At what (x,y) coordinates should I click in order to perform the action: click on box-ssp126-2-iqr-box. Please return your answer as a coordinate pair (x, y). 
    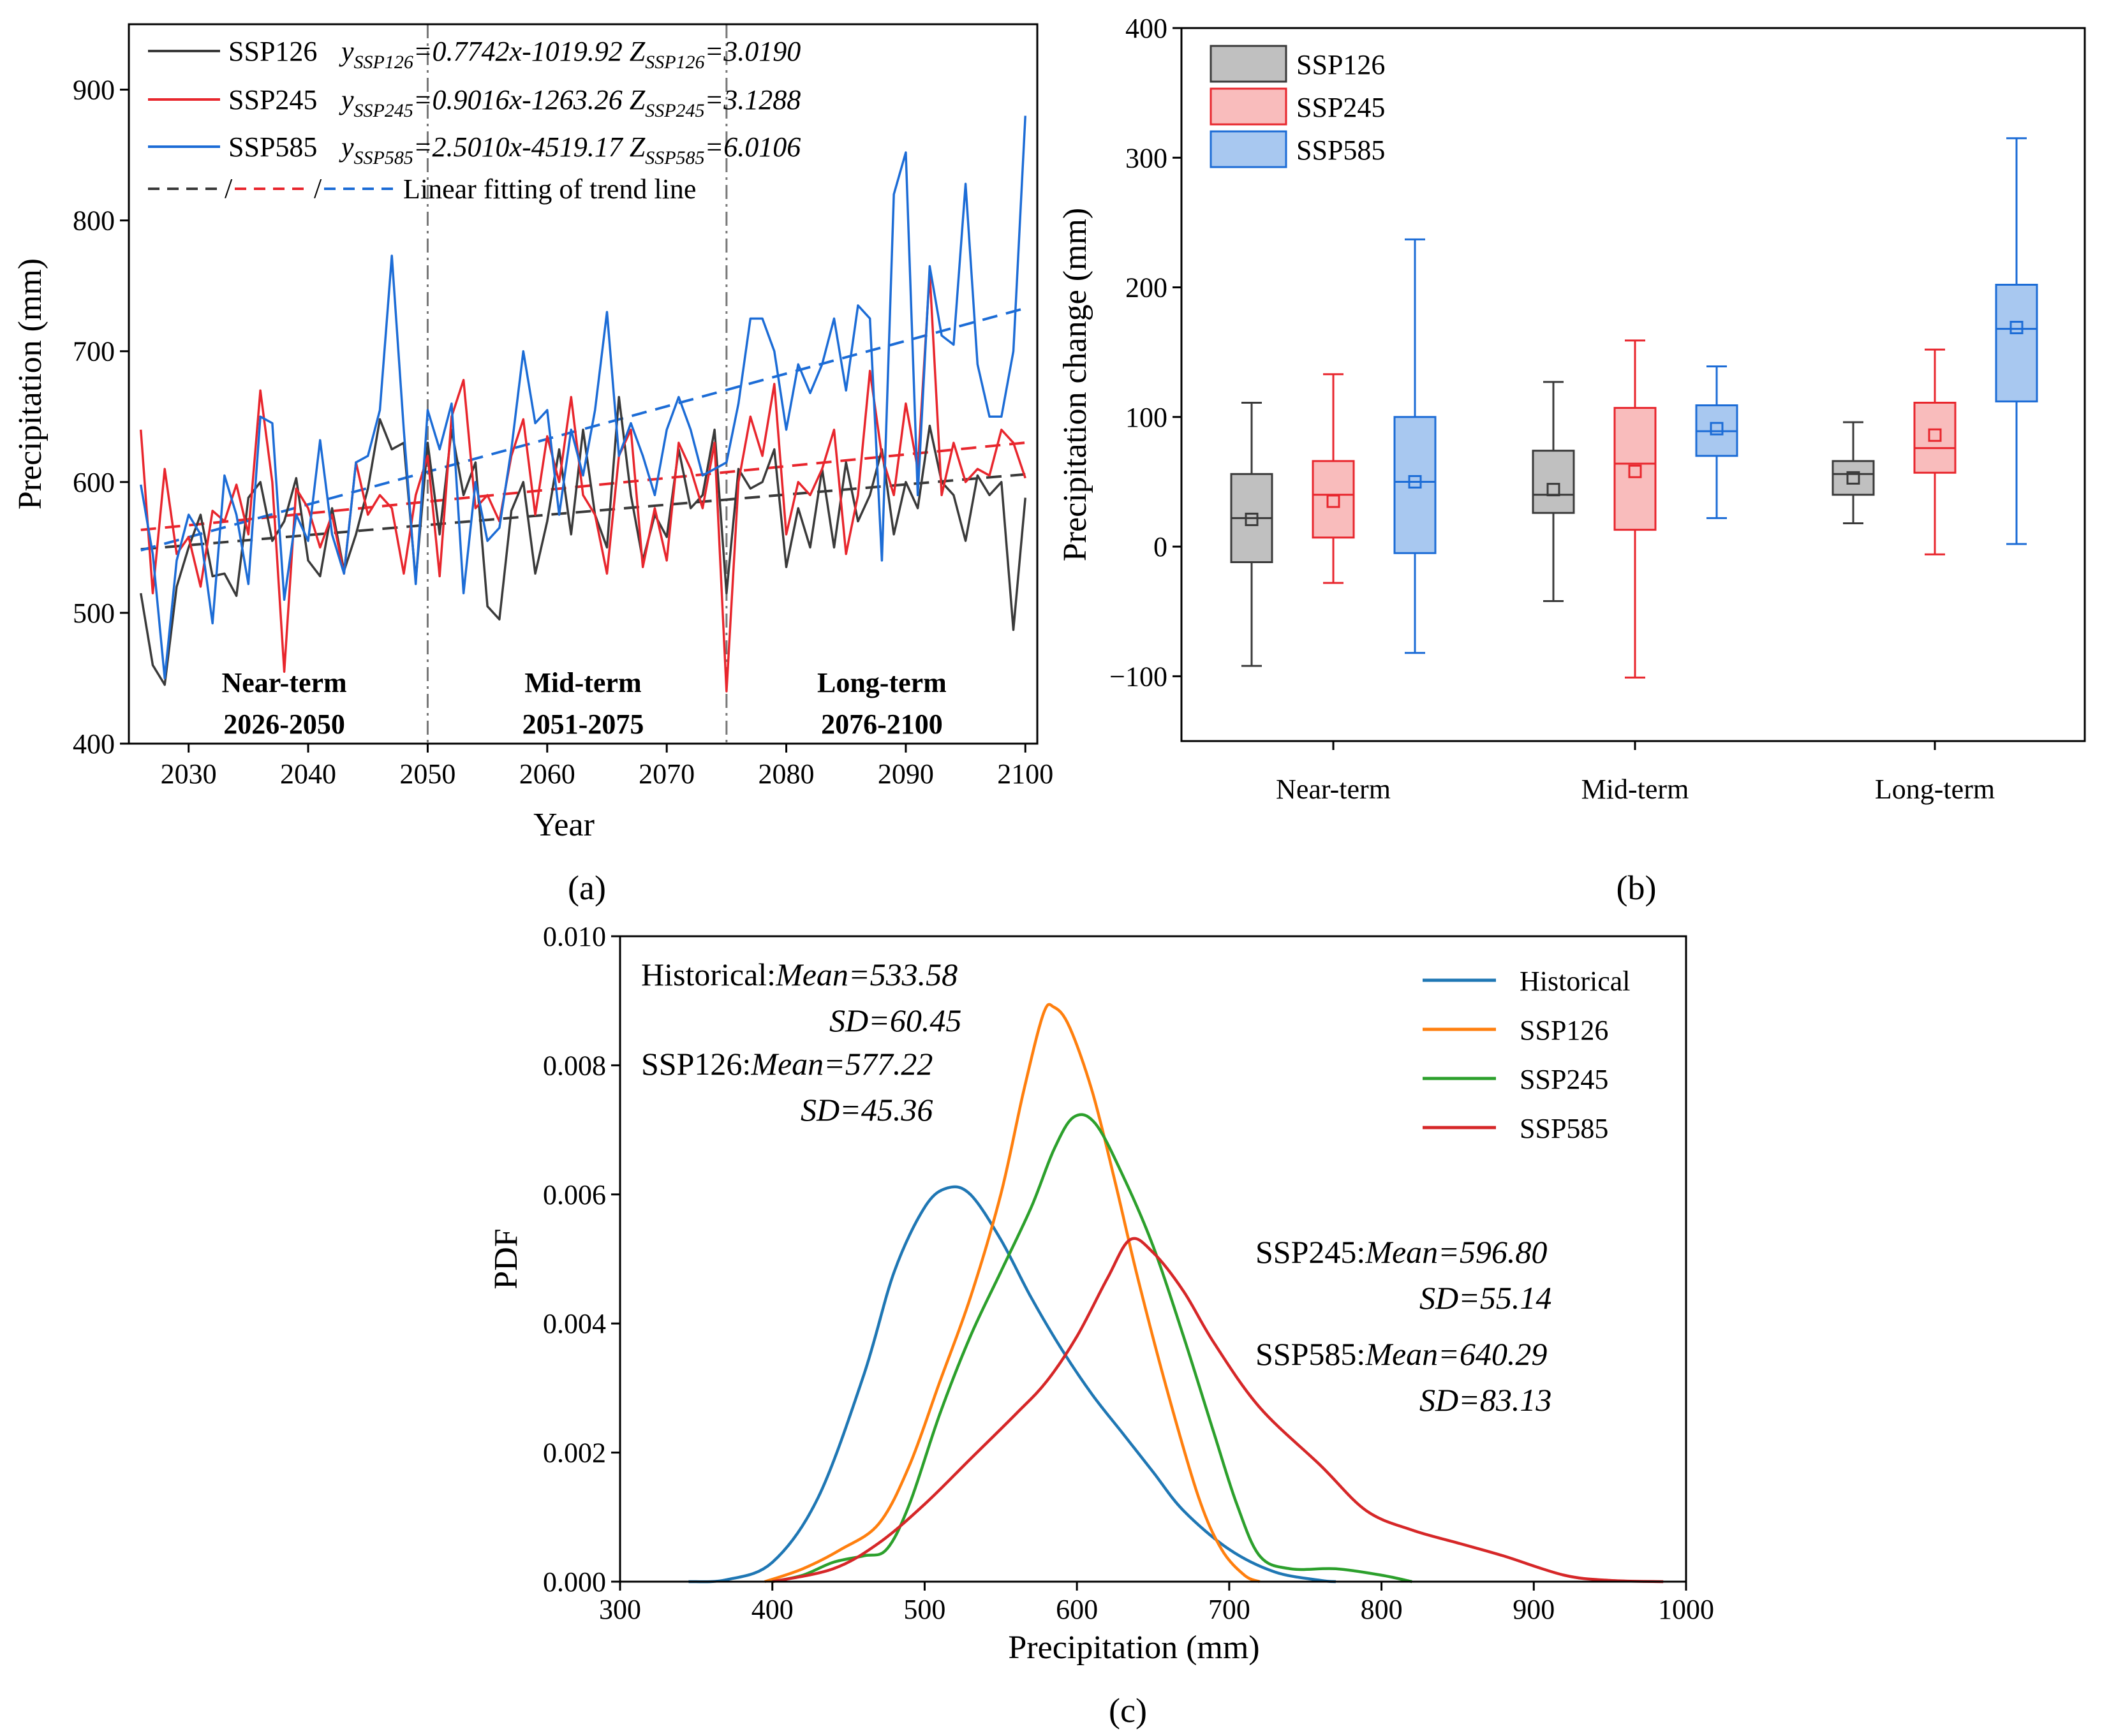
    Looking at the image, I should click on (1854, 478).